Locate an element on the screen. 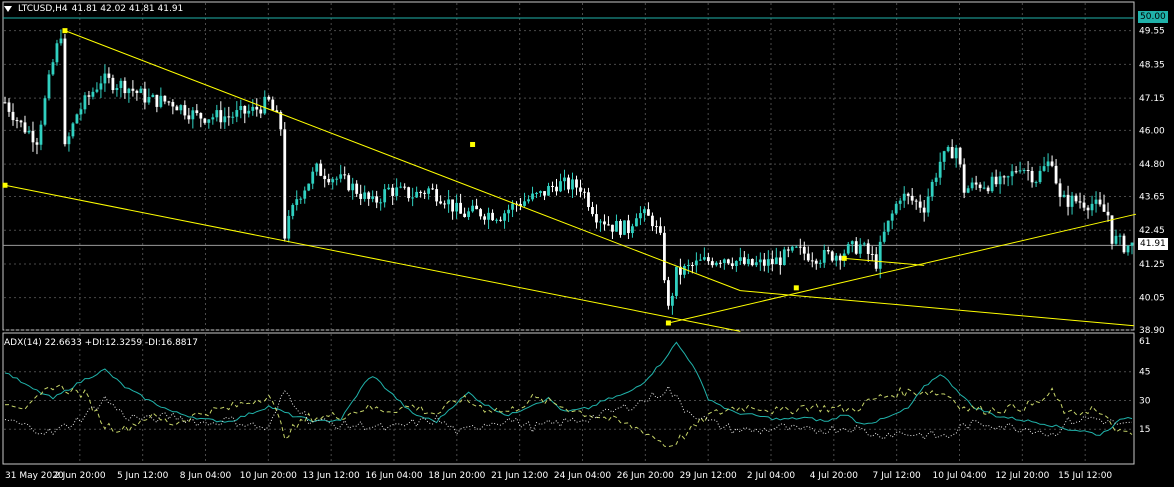 This screenshot has width=1174, height=487. indicator-series-plusminus-di is located at coordinates (568, 415).